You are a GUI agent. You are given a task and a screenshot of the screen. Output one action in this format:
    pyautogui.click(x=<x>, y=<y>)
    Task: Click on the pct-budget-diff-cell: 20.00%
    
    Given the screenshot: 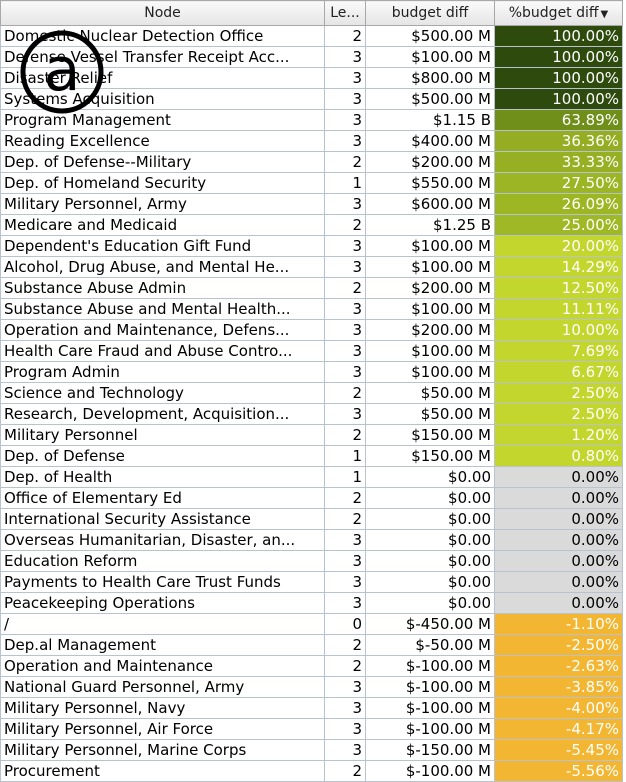 What is the action you would take?
    pyautogui.click(x=558, y=246)
    